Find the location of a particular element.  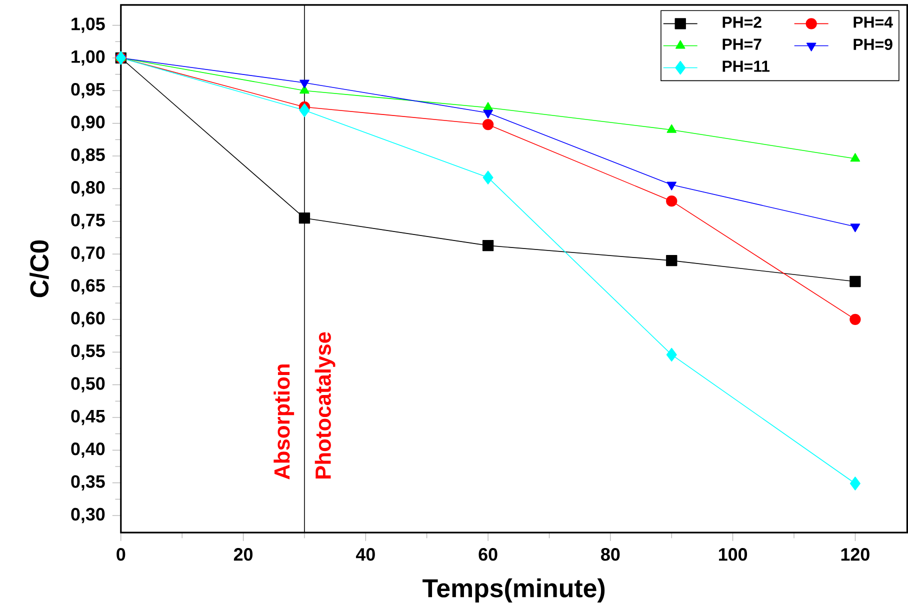

x-tick-label: 120 is located at coordinates (855, 554).